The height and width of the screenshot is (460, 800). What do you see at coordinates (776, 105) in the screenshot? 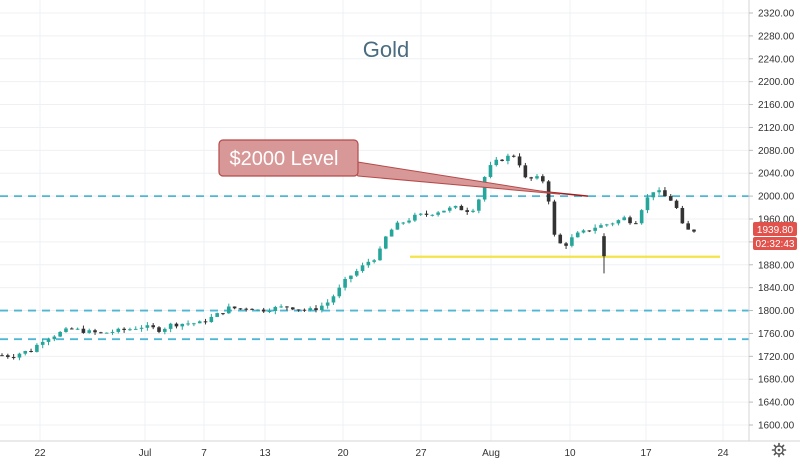
I see `price-tick-label: 2160.00` at bounding box center [776, 105].